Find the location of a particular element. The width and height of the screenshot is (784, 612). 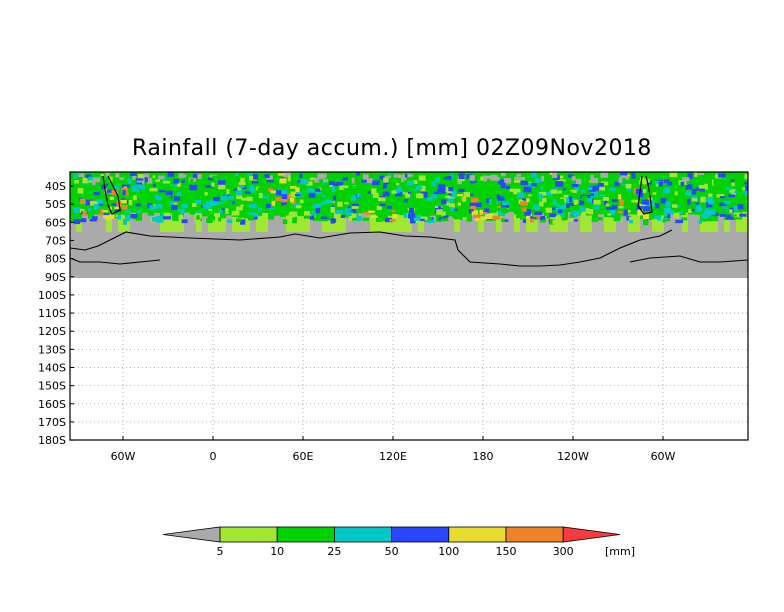

lat-tick-label: 130S is located at coordinates (52, 349).